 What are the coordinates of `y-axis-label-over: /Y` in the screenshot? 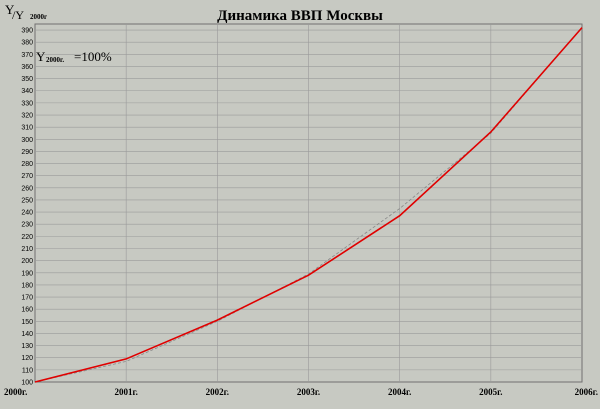 It's located at (18, 15).